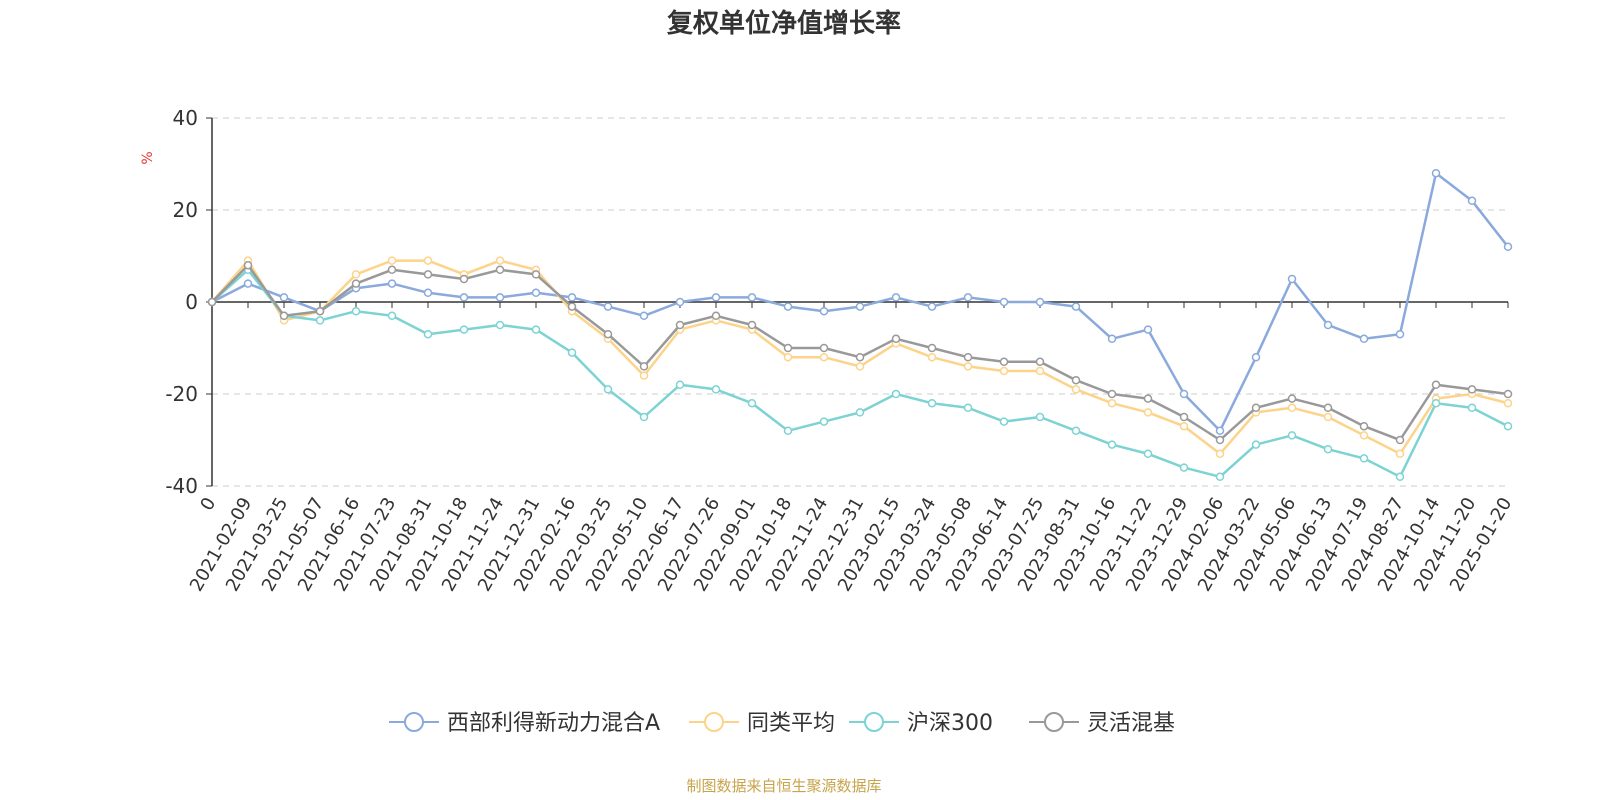 The image size is (1600, 800). I want to click on y-tick-label: -40, so click(181, 486).